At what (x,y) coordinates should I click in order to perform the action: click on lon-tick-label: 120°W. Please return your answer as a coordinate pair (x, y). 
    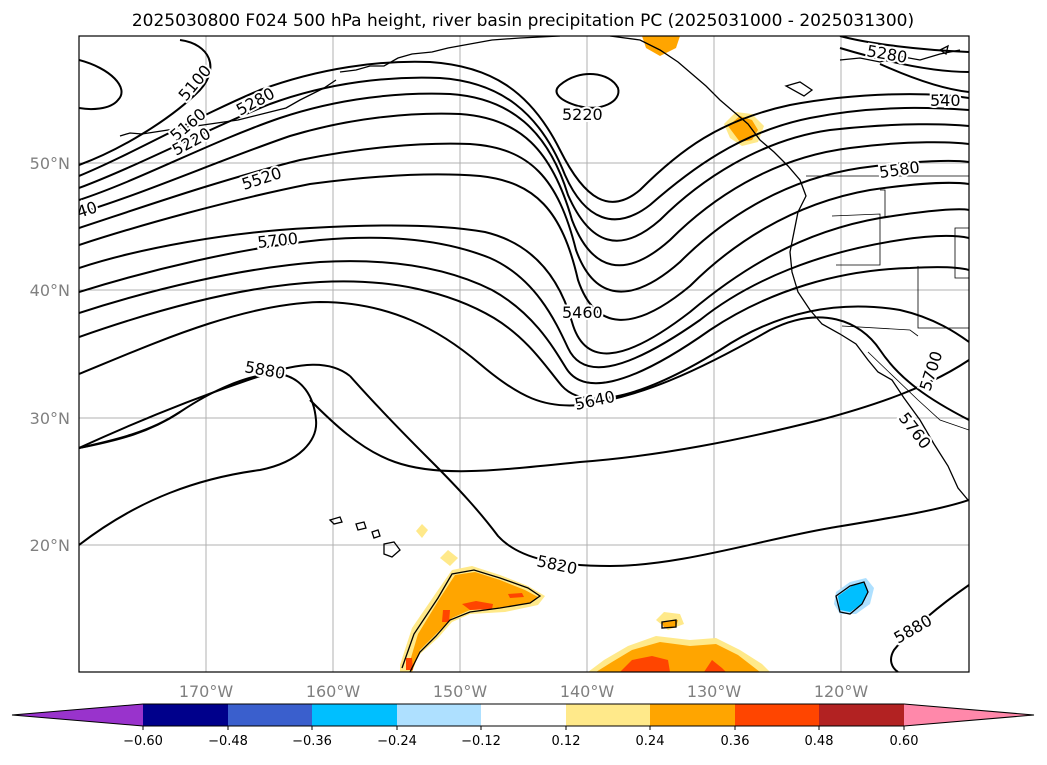
    Looking at the image, I should click on (841, 691).